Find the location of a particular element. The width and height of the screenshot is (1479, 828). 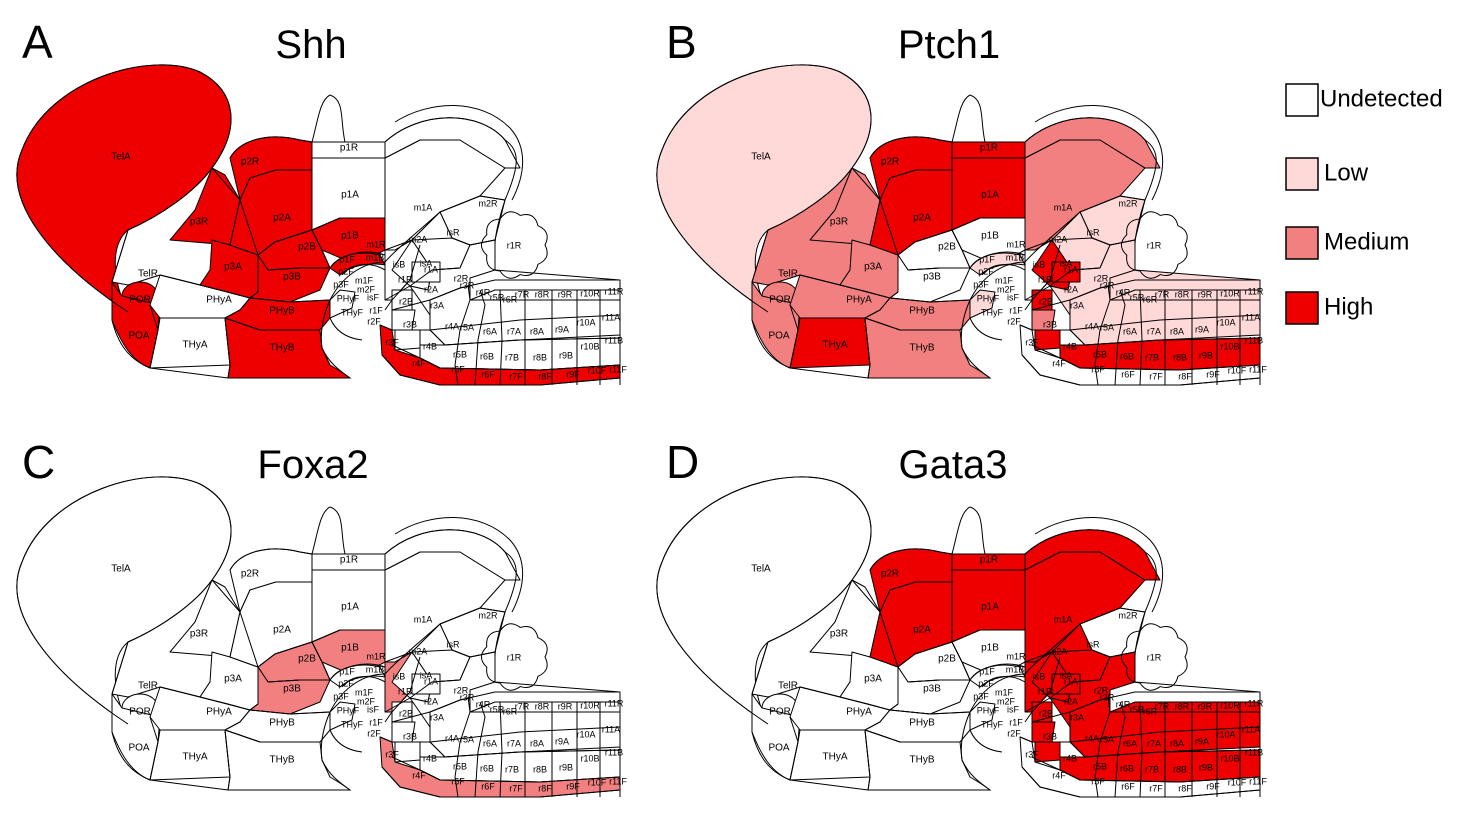

label-isb: isB is located at coordinates (399, 264).